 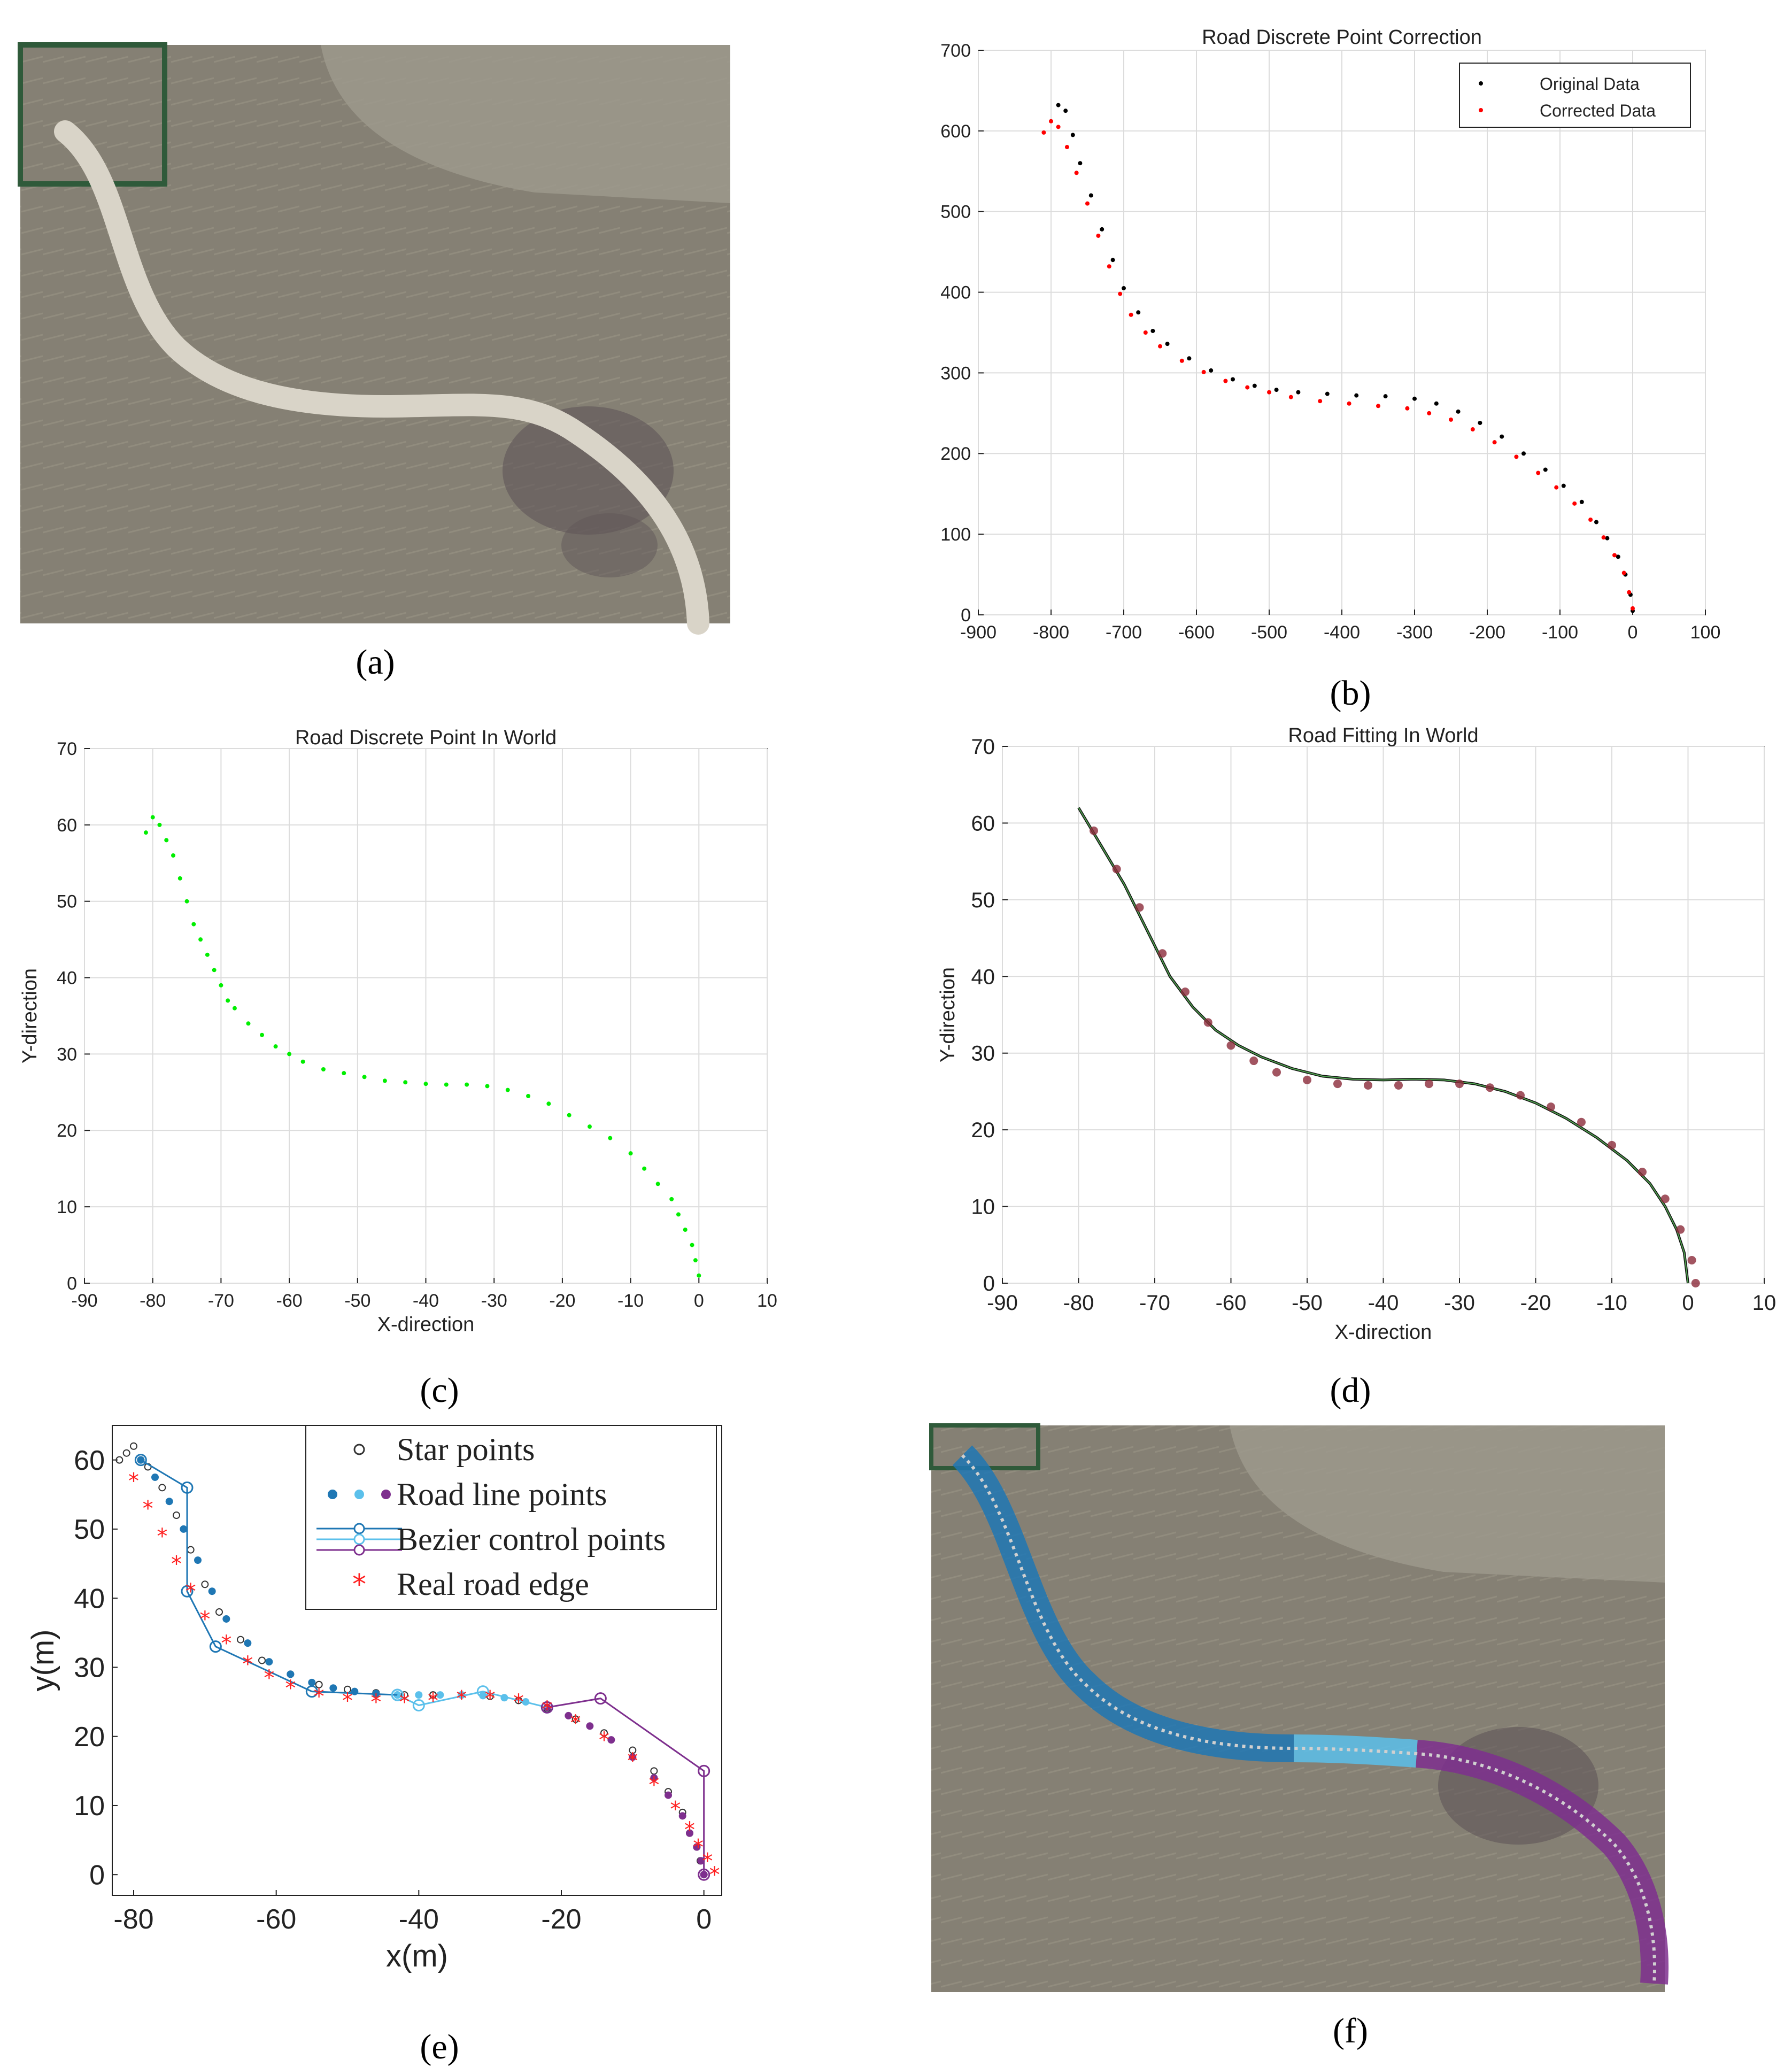 What do you see at coordinates (1299, 1707) in the screenshot?
I see `panel-f-photo` at bounding box center [1299, 1707].